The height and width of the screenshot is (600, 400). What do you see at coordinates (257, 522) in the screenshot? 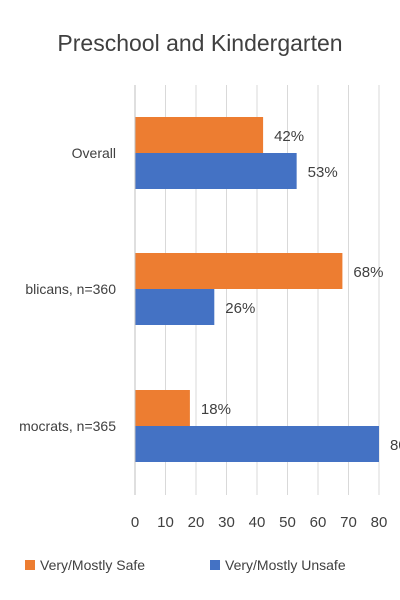
I see `x-tick-label-40: 40` at bounding box center [257, 522].